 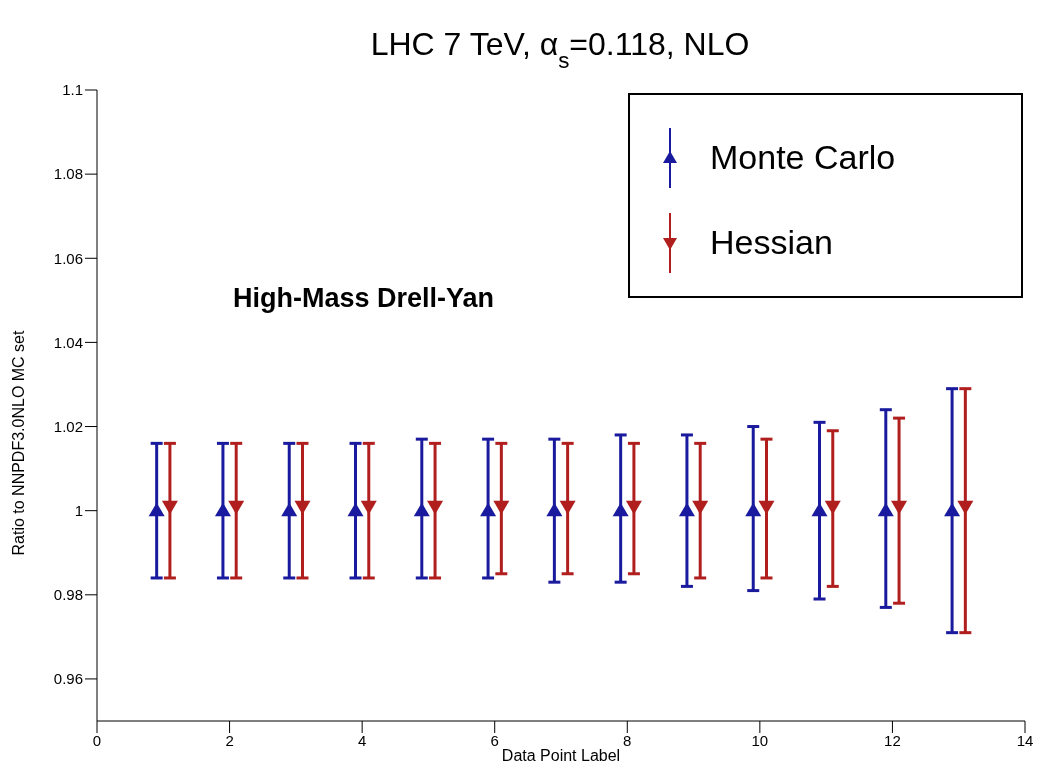 What do you see at coordinates (561, 755) in the screenshot?
I see `x-axis-title: Data Point Label` at bounding box center [561, 755].